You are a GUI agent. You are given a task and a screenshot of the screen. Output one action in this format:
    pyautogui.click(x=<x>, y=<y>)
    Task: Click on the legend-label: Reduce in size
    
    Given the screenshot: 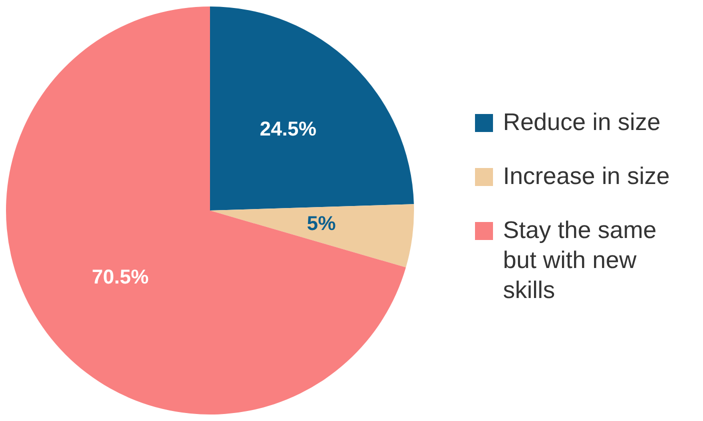 What is the action you would take?
    pyautogui.click(x=581, y=123)
    